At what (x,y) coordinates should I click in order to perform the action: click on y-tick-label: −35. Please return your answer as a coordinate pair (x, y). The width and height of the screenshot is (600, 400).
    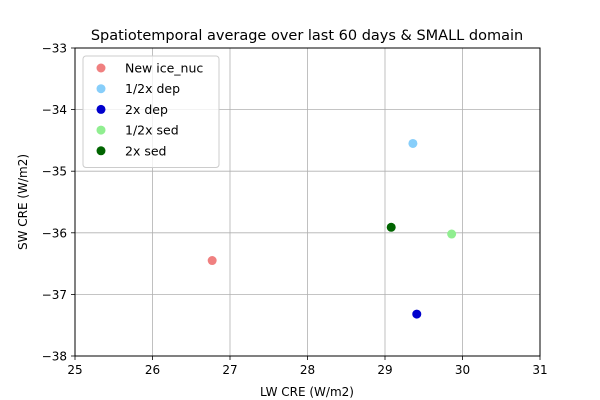
    Looking at the image, I should click on (54, 172).